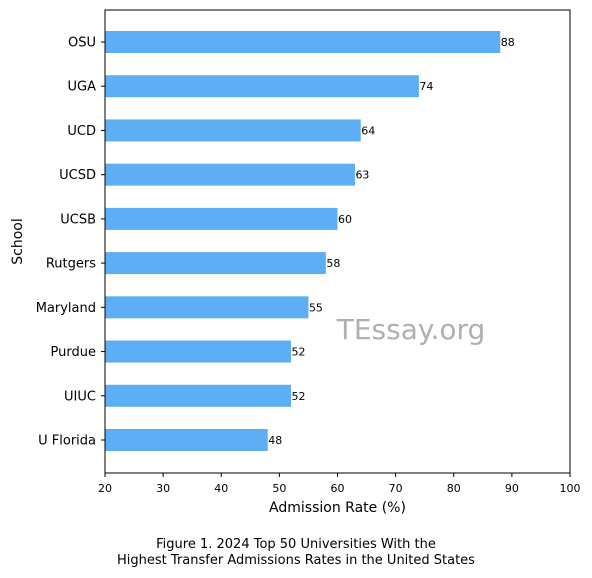 This screenshot has width=592, height=578. Describe the element at coordinates (368, 130) in the screenshot. I see `data-label-ucd: 64` at that location.